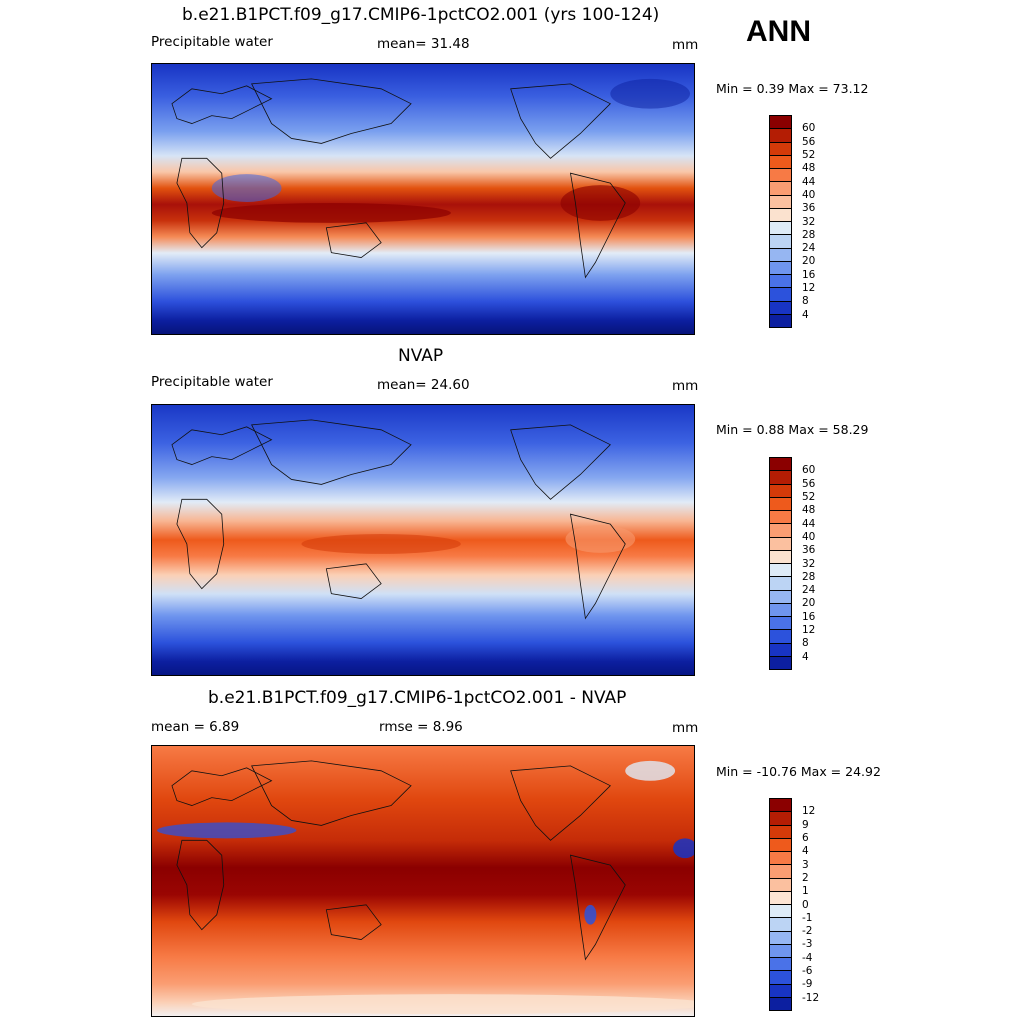 This screenshot has width=1024, height=1024. Describe the element at coordinates (421, 356) in the screenshot. I see `panel-2-title: NVAP` at that location.